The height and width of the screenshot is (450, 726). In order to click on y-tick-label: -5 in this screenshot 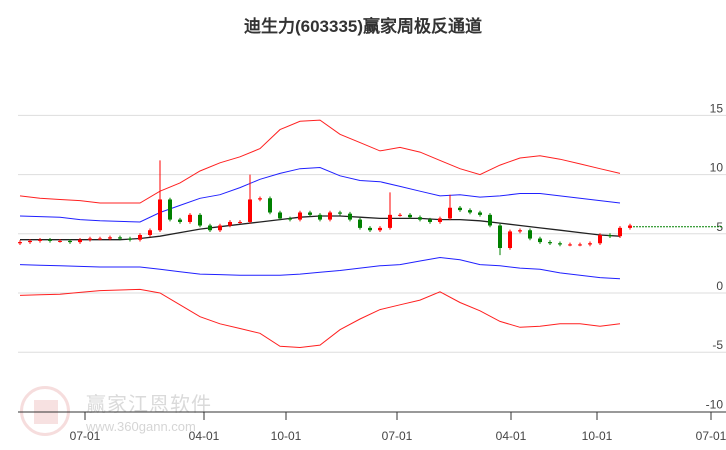, I will do `click(717, 345)`.